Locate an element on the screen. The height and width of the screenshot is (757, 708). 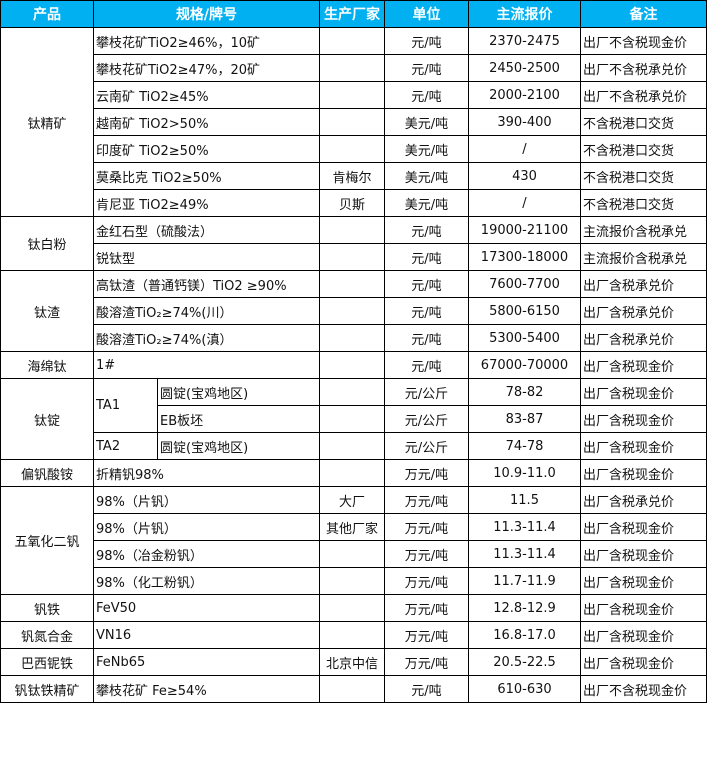
price-cell: 74-78 is located at coordinates (524, 446).